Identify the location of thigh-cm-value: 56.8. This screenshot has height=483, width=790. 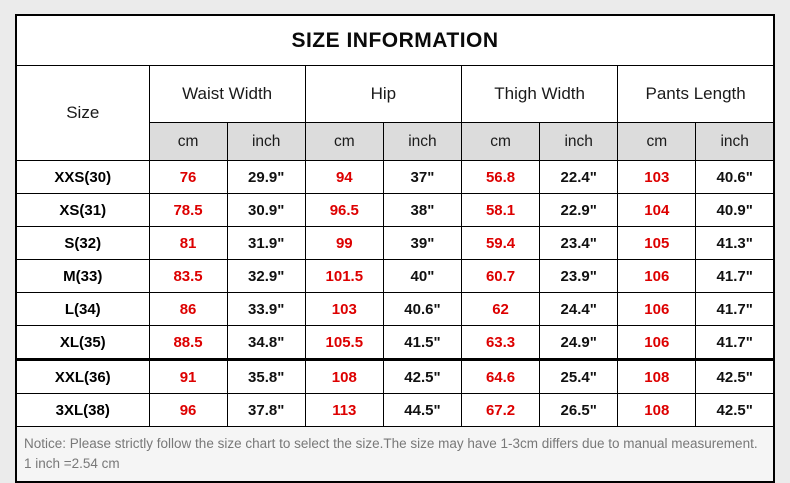
(500, 177).